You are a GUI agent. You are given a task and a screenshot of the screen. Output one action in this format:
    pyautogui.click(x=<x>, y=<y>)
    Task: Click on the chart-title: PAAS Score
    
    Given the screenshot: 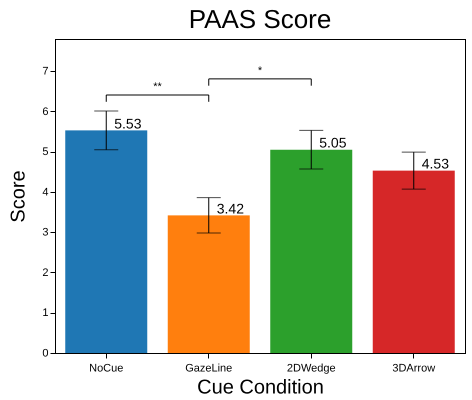 What is the action you would take?
    pyautogui.click(x=260, y=19)
    